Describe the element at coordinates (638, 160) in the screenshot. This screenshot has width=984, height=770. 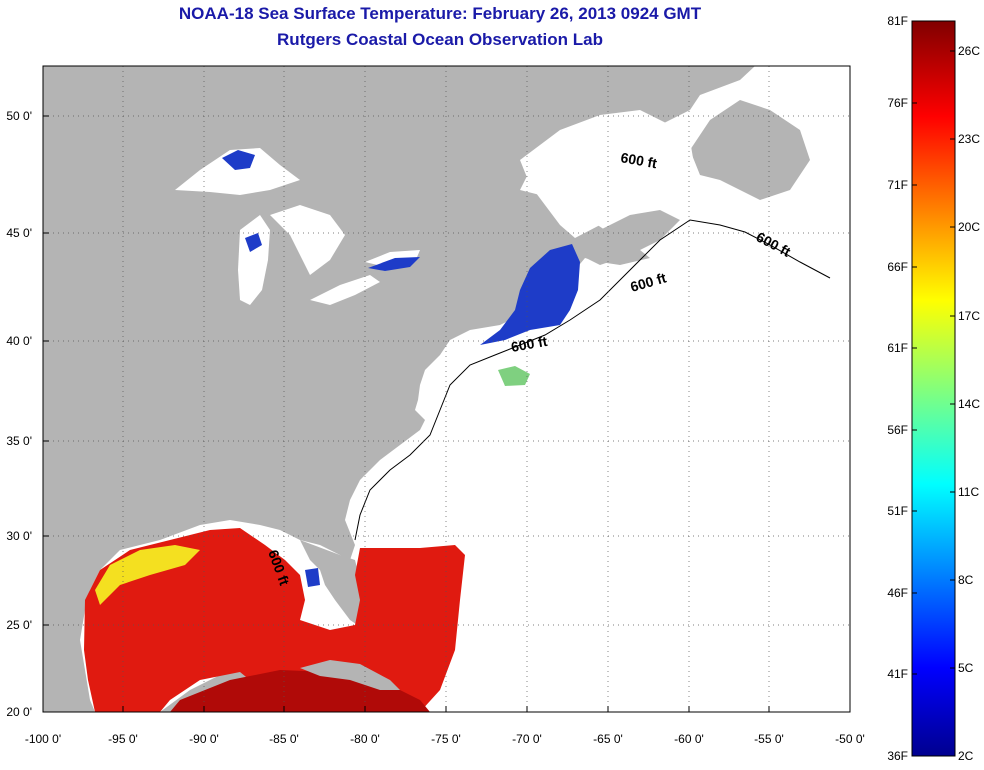
I see `isobath-label-1: 600 ft` at that location.